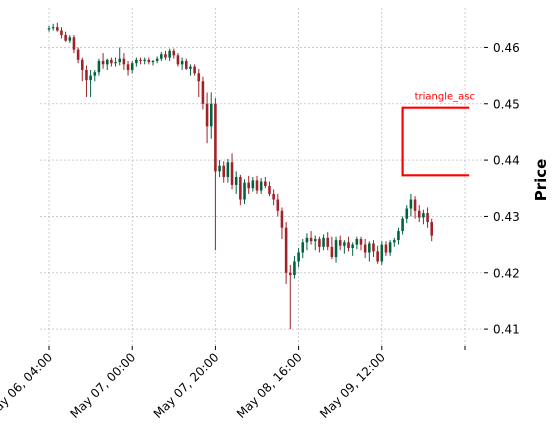  Describe the element at coordinates (27, 385) in the screenshot. I see `x-tick-label: May 06, 04:00` at that location.